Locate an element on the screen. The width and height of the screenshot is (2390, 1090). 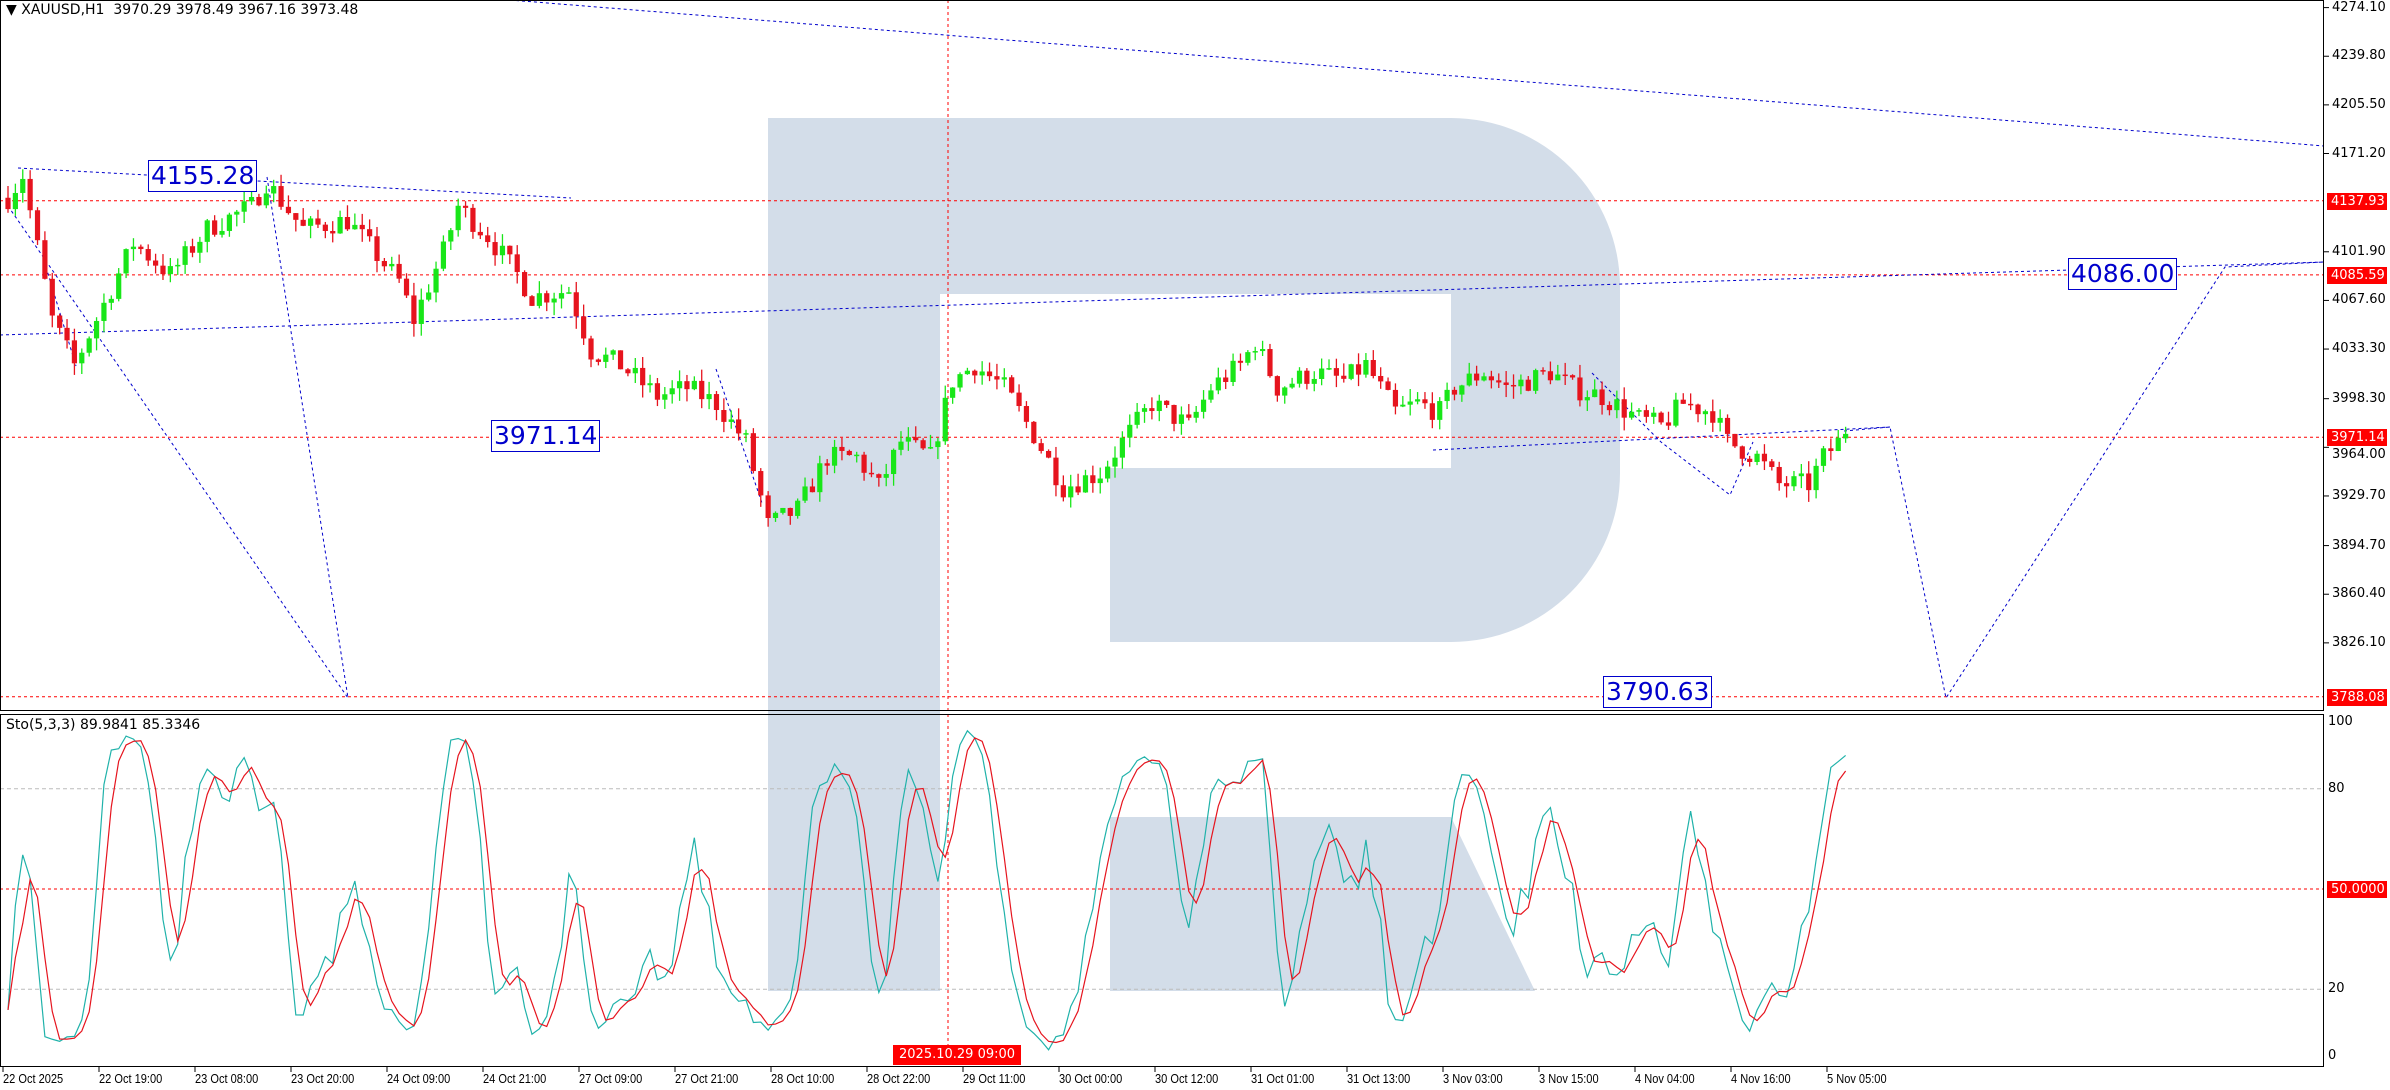
time-label: 3 Nov 03:00 is located at coordinates (1473, 1078).